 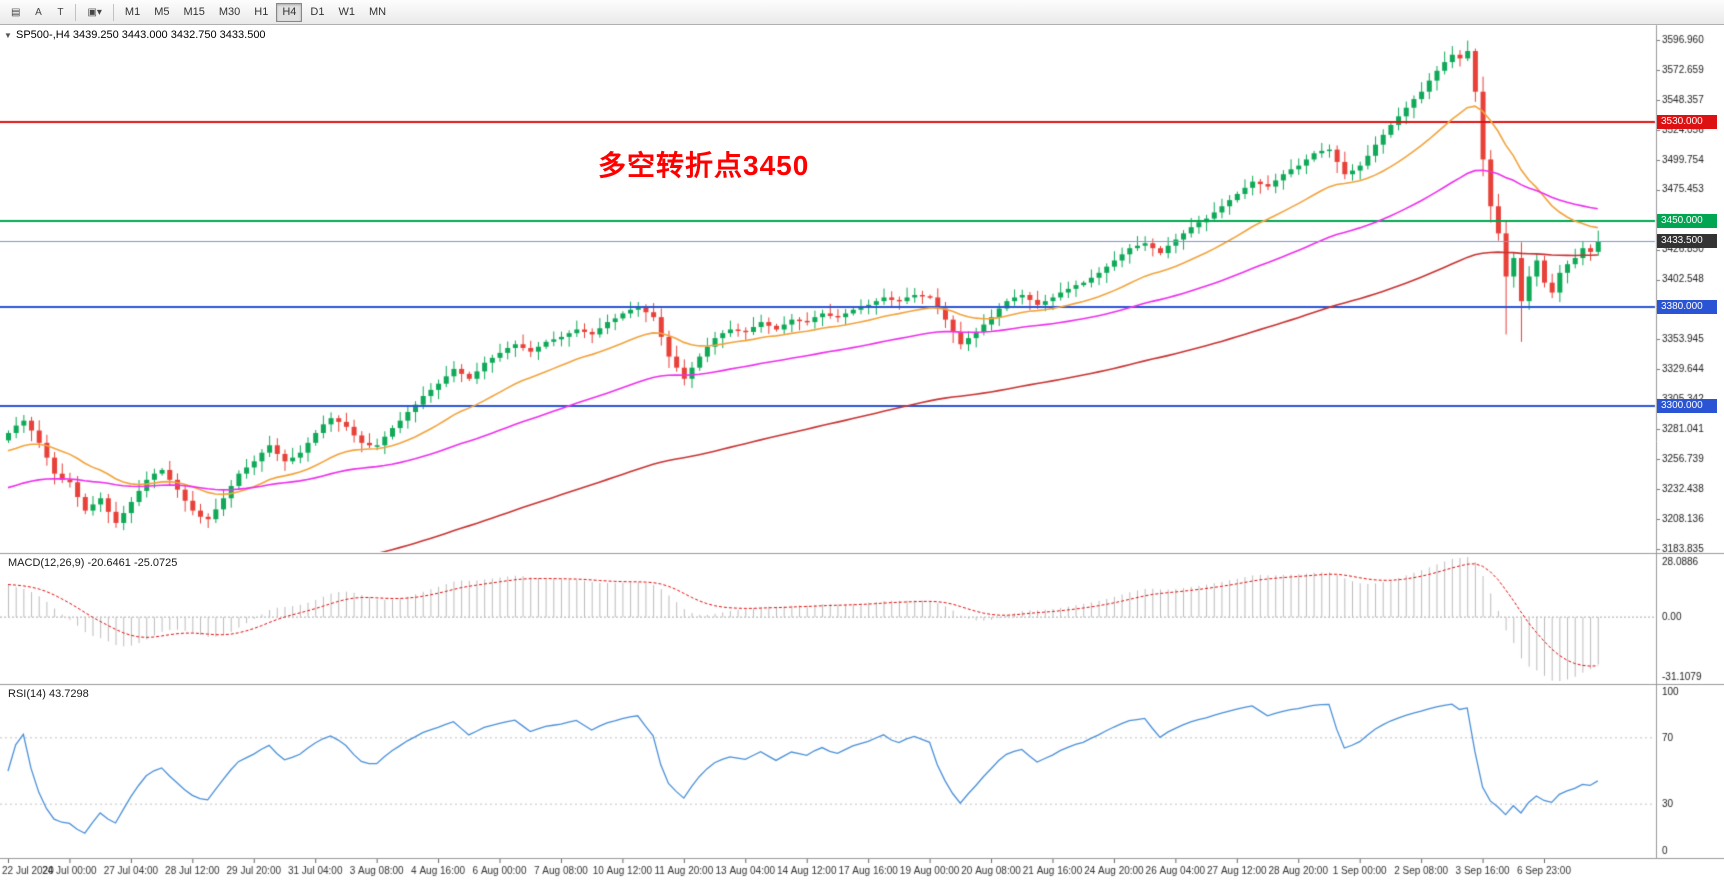 I want to click on price-level-badge: 3530.000, so click(x=1687, y=122).